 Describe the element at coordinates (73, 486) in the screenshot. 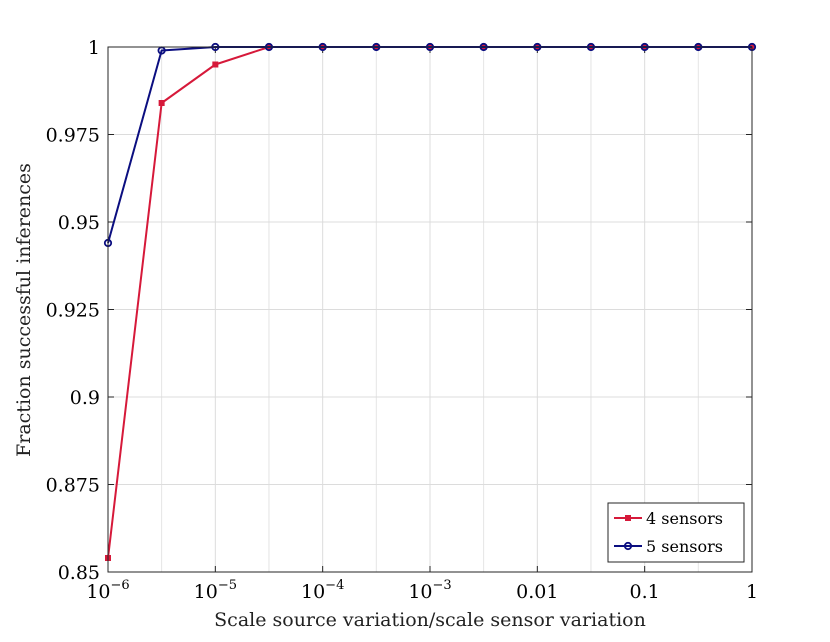

I see `y-tick-label: 0.875` at that location.